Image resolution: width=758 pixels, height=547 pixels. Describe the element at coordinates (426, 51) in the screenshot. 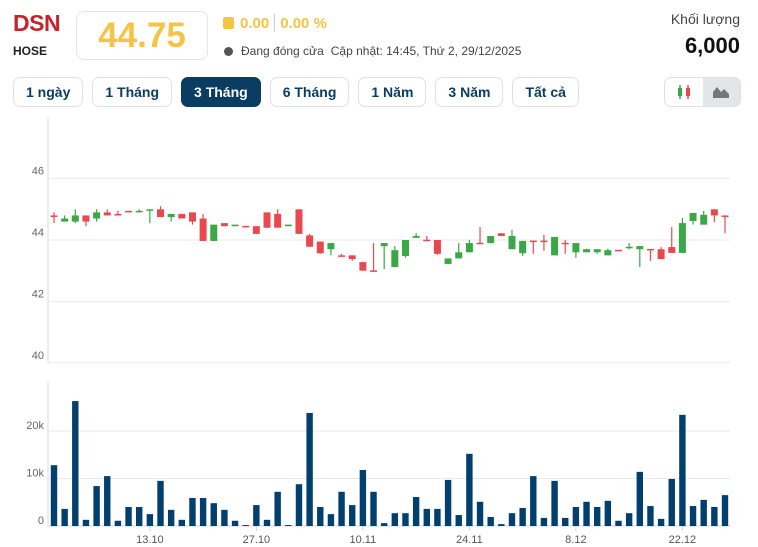

I see `updated-time: Cập nhật: 14:45, Thứ 2, 29/12/2025` at that location.